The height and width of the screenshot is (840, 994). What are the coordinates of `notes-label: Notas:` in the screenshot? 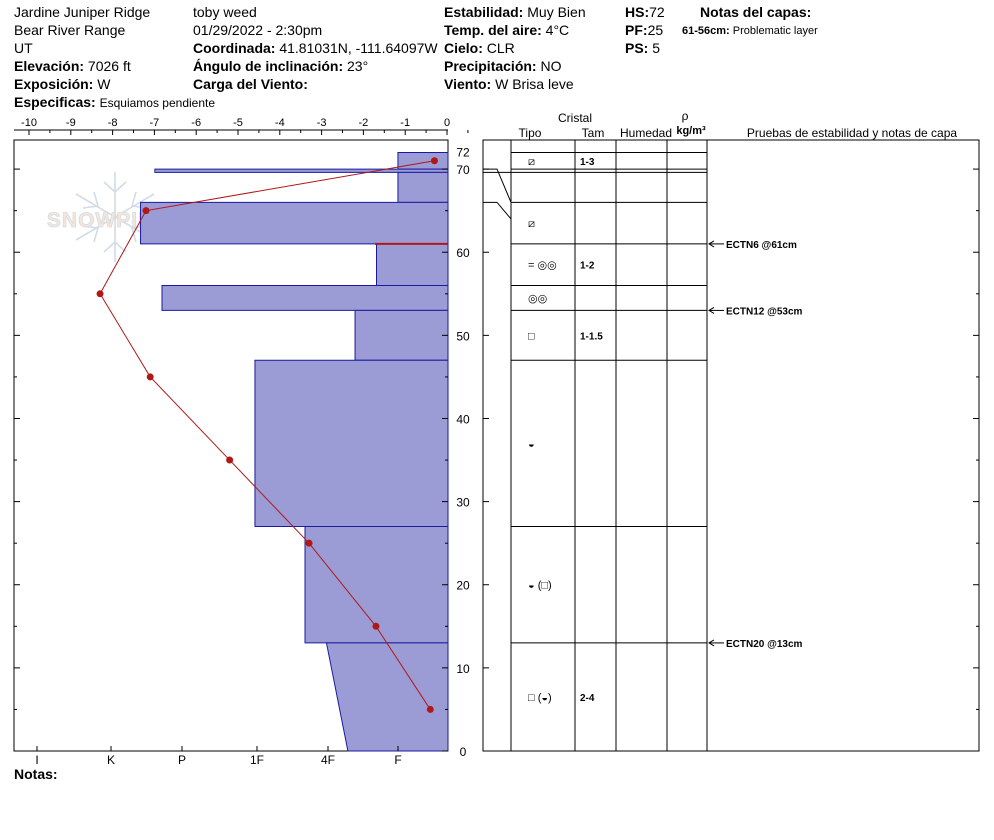 It's located at (36, 774).